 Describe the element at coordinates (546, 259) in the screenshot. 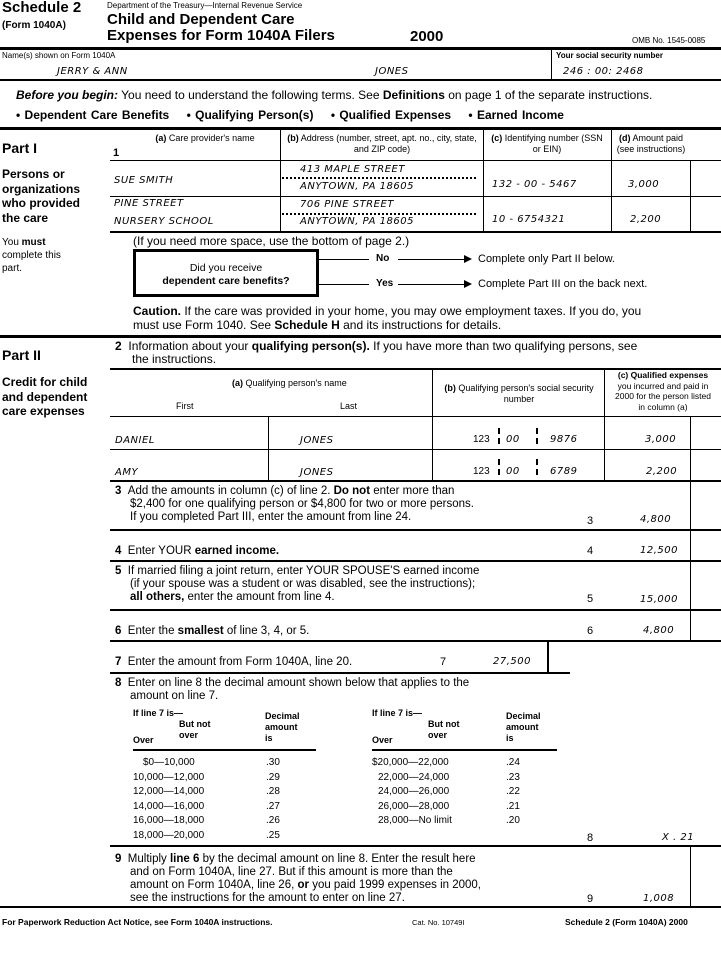

I see `no-instruction: Complete only Part II below.` at that location.